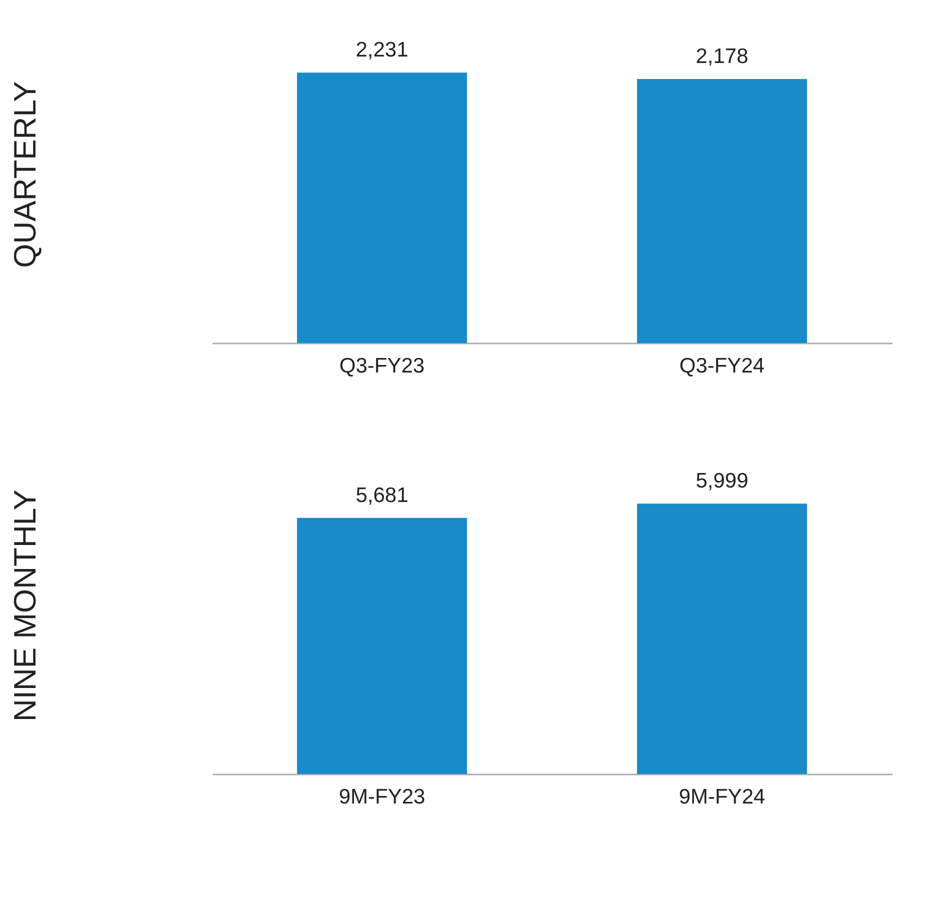  I want to click on data-label: 2,231, so click(382, 50).